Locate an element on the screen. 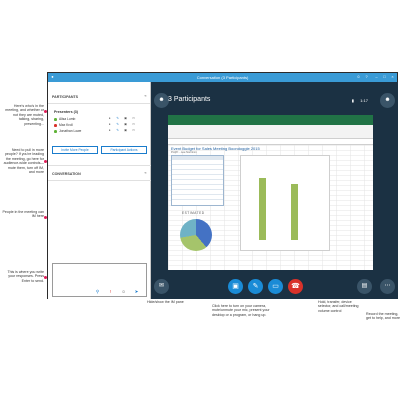 Image resolution: width=400 pixels, height=400 pixels. excel-ribbon is located at coordinates (270, 120).